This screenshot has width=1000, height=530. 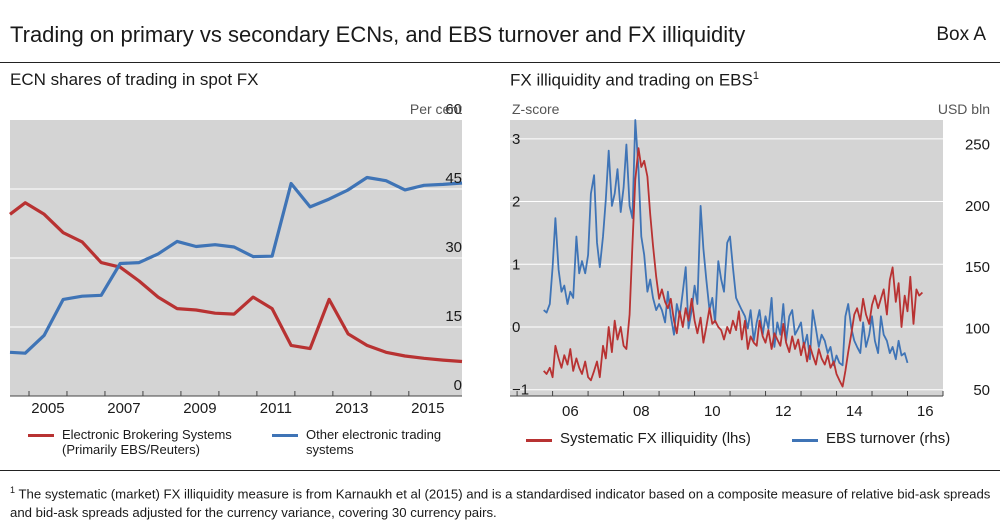 What do you see at coordinates (427, 408) in the screenshot?
I see `left-x-tick-label: 2015` at bounding box center [427, 408].